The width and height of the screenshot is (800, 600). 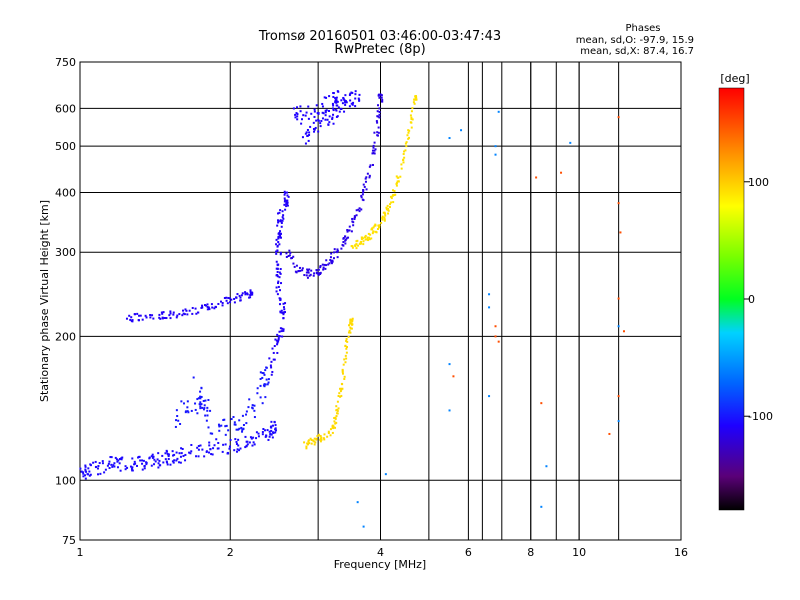 What do you see at coordinates (758, 299) in the screenshot?
I see `colorbar-ticks: 100 0 -100` at bounding box center [758, 299].